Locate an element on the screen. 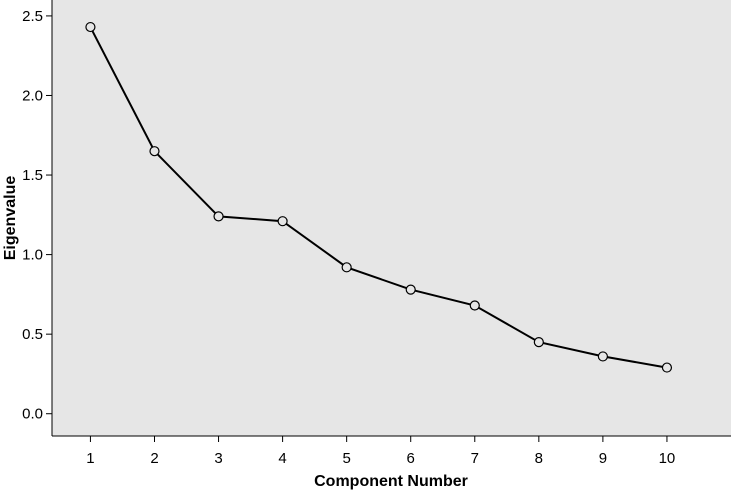 This screenshot has height=493, width=732. x-tick-label: 5 is located at coordinates (346, 458).